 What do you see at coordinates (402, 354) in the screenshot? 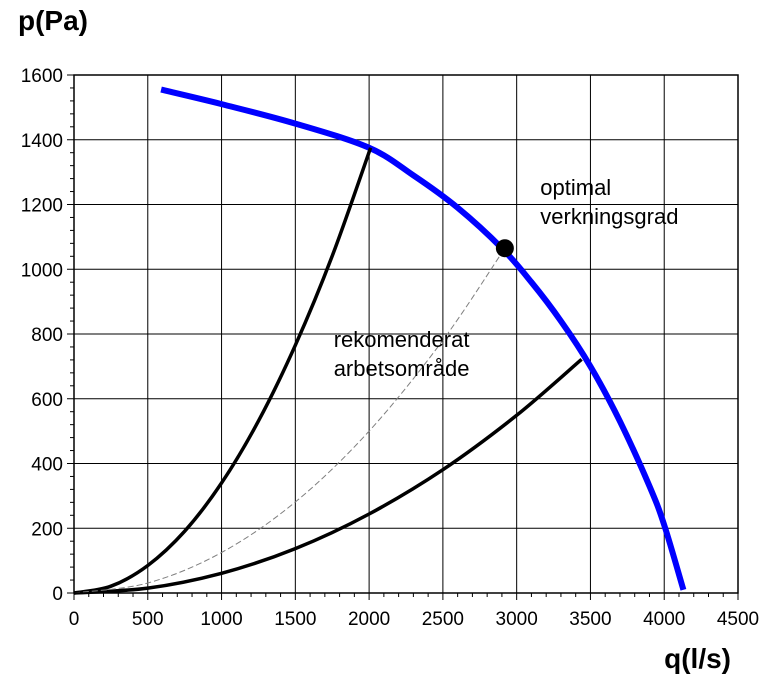
I see `annotation-2: rekomenderat arbetsområde` at bounding box center [402, 354].